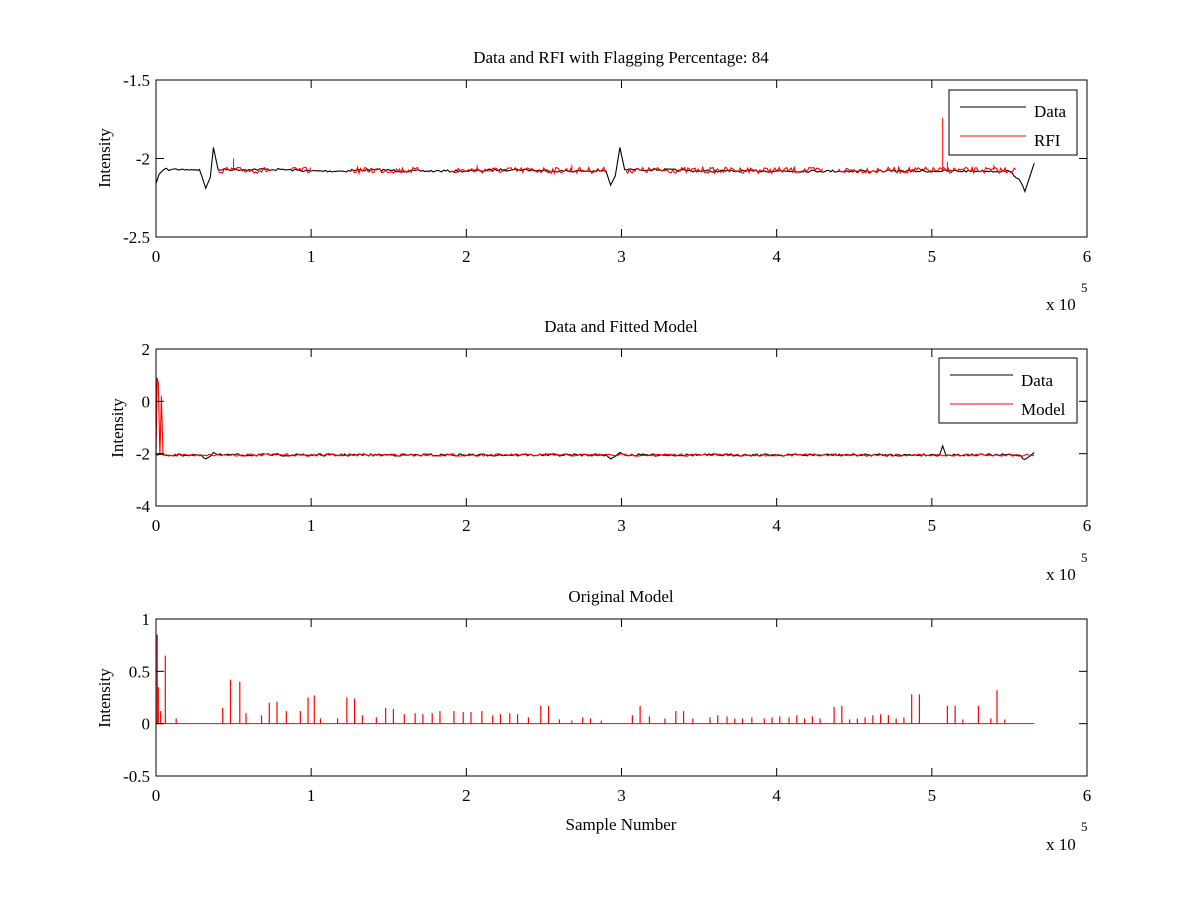  I want to click on subplot-original-model-x-exponent: 5, so click(1084, 826).